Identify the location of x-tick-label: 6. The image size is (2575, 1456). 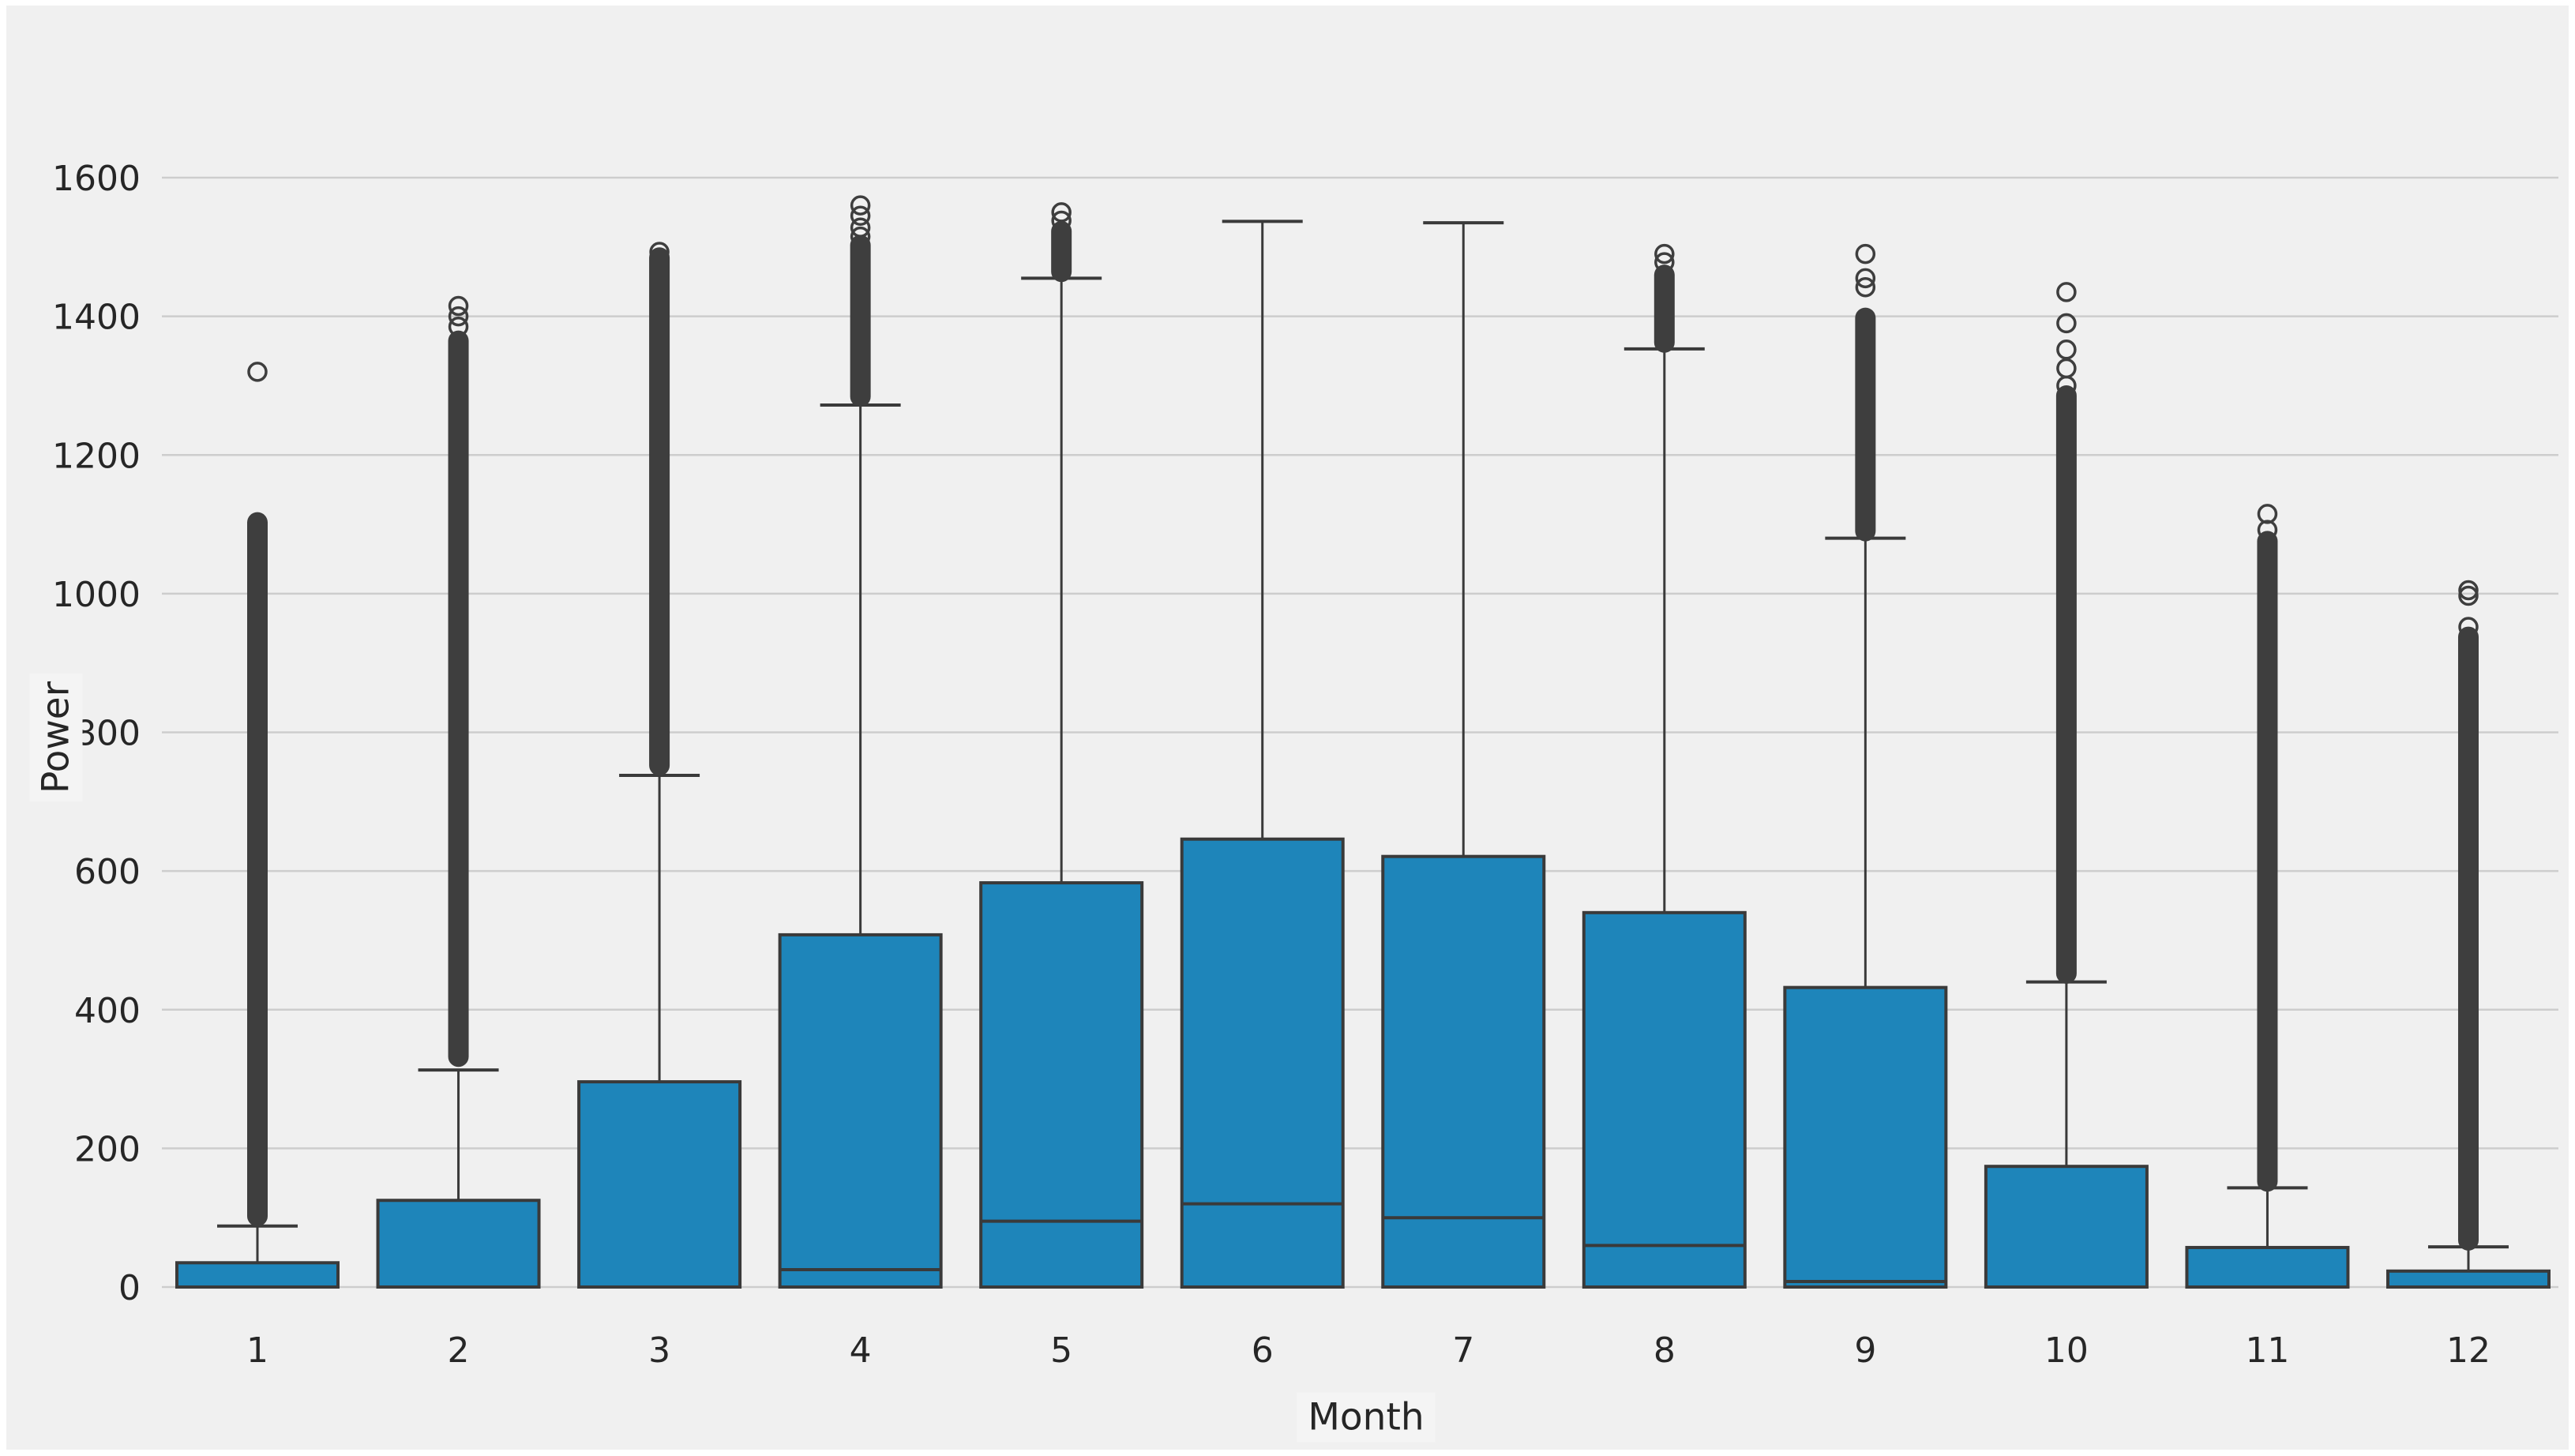
(1263, 1350).